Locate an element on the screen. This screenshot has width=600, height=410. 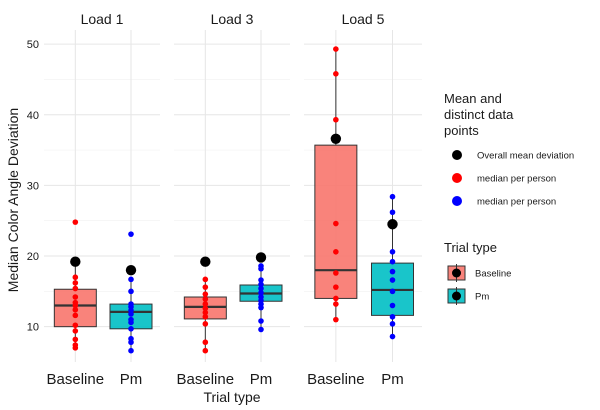
legend-title: Trial type is located at coordinates (470, 247).